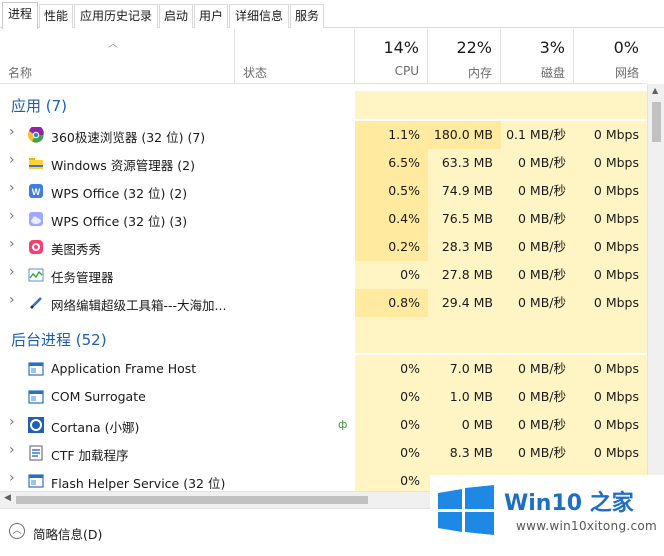  I want to click on scroll-left-icon: ◀, so click(7, 498).